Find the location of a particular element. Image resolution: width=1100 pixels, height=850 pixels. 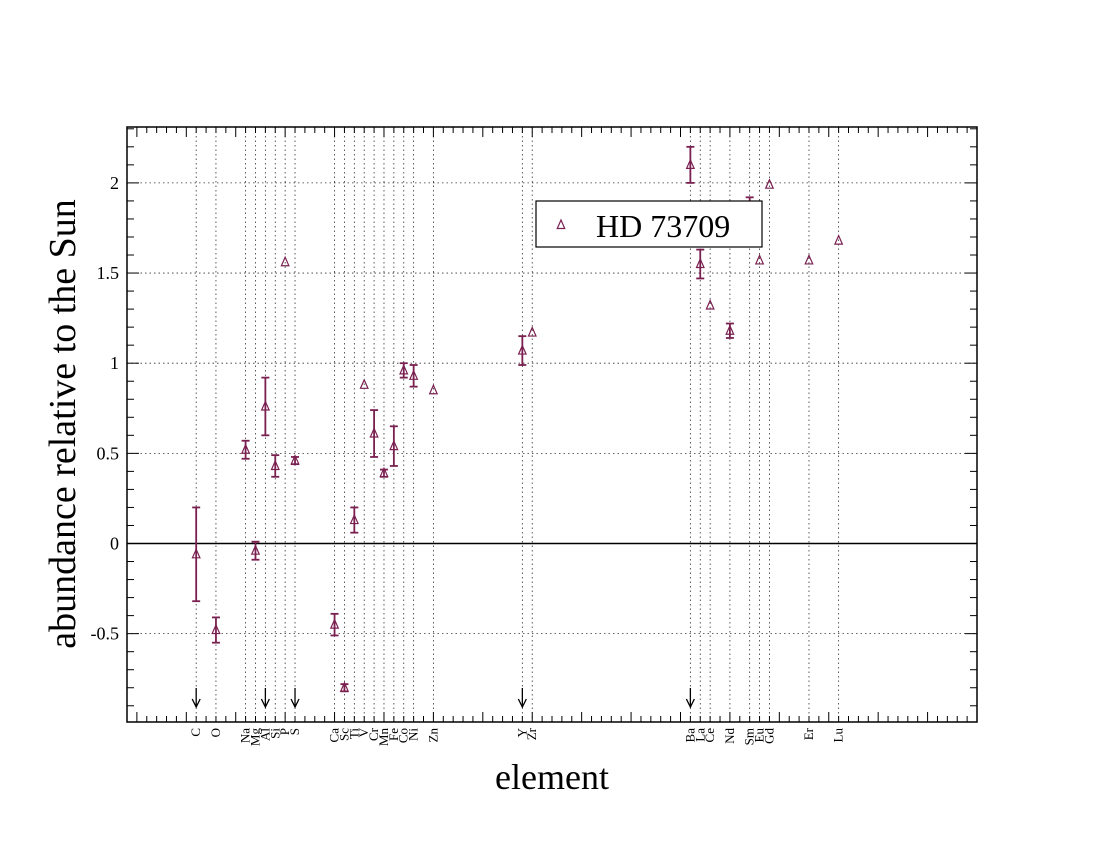

y-tick-label: 0 is located at coordinates (114, 544).